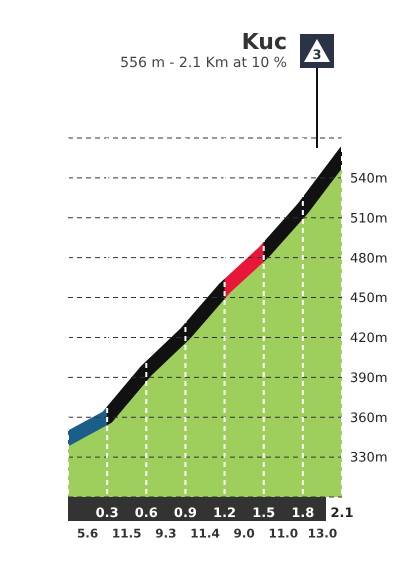 The image size is (405, 579). Describe the element at coordinates (244, 533) in the screenshot. I see `text: 9.0` at that location.